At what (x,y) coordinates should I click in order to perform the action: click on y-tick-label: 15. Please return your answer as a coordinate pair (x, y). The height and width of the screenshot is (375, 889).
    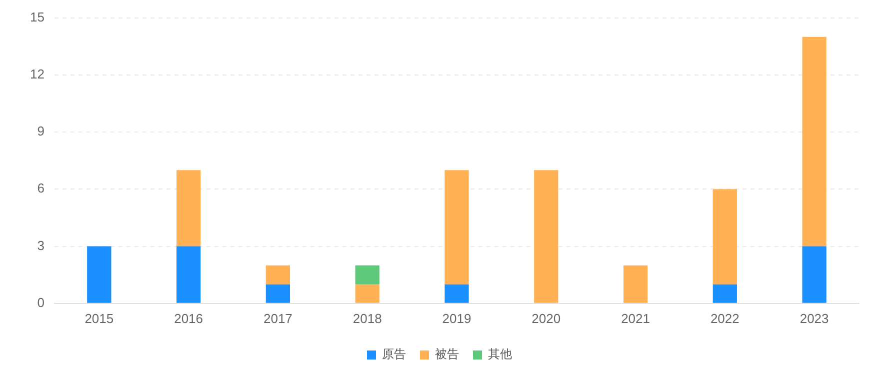
    Looking at the image, I should click on (37, 16).